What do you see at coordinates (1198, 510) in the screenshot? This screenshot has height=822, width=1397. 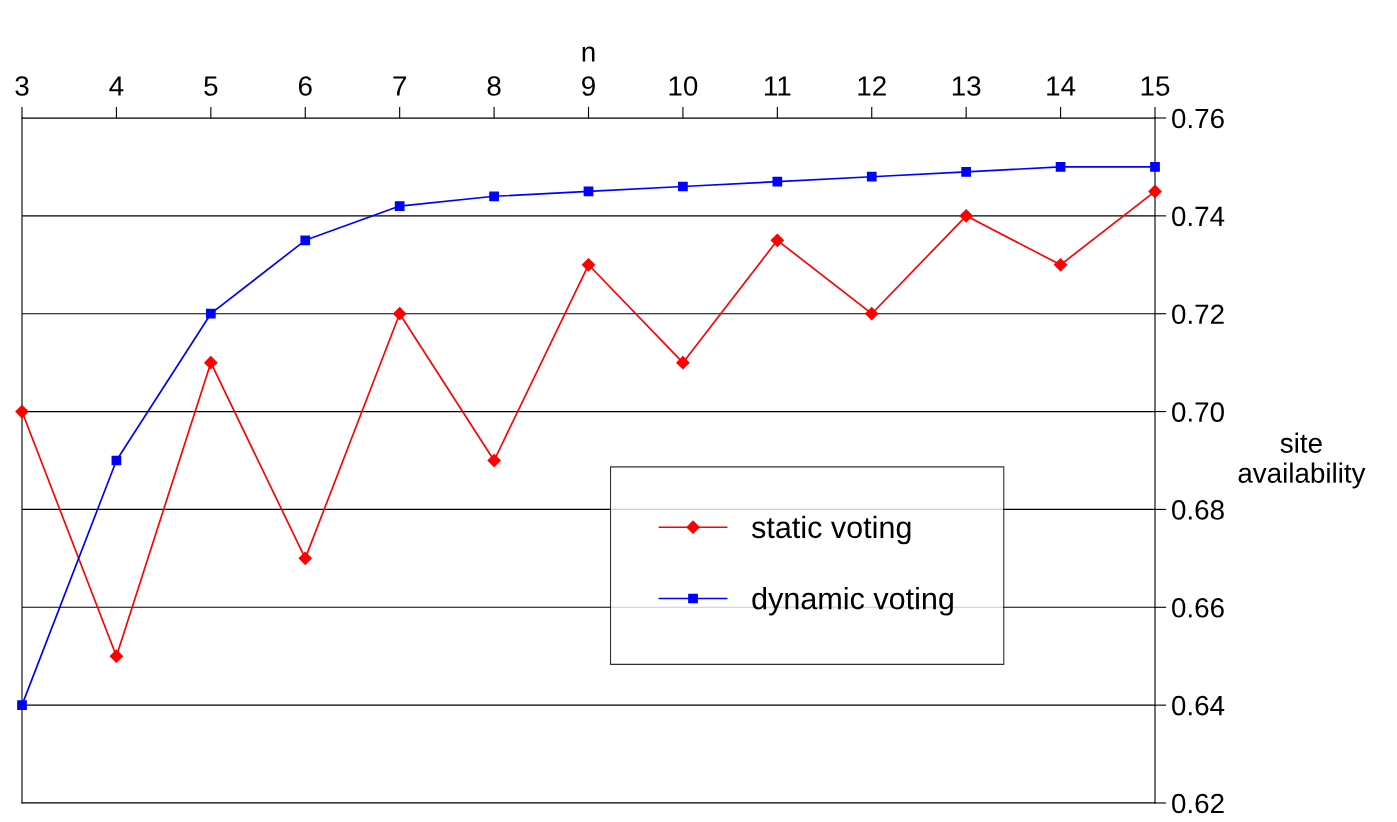 I see `y-tick-label: 0.68` at bounding box center [1198, 510].